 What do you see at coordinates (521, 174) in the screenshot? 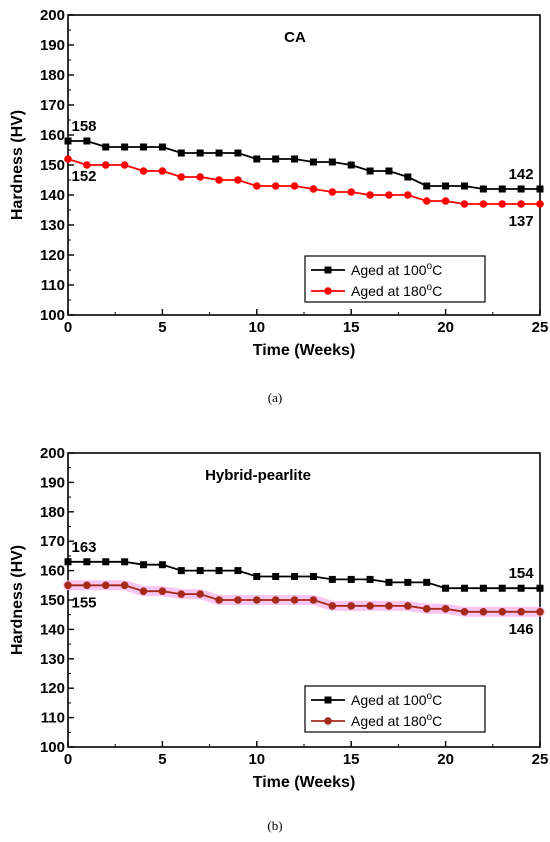
I see `data-label: 142` at bounding box center [521, 174].